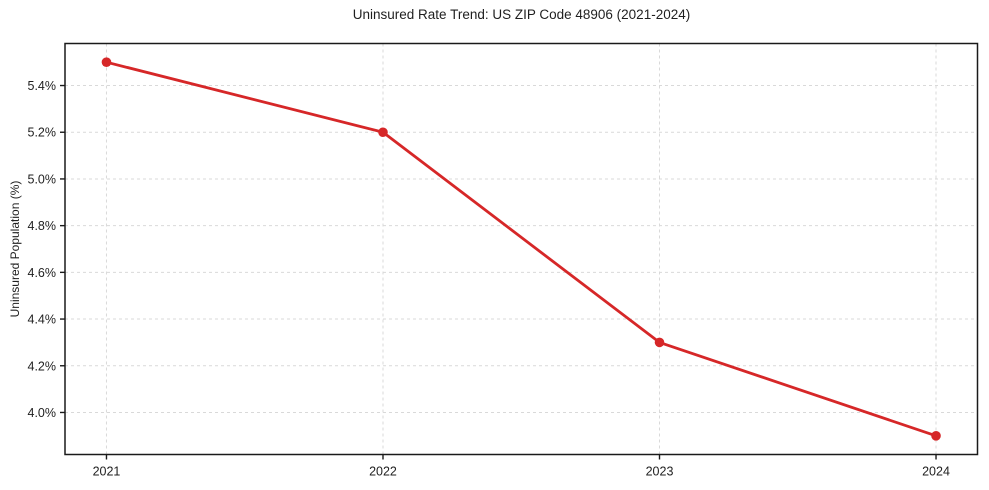 Image resolution: width=989 pixels, height=490 pixels. Describe the element at coordinates (936, 472) in the screenshot. I see `x-tick-label: 2024` at that location.